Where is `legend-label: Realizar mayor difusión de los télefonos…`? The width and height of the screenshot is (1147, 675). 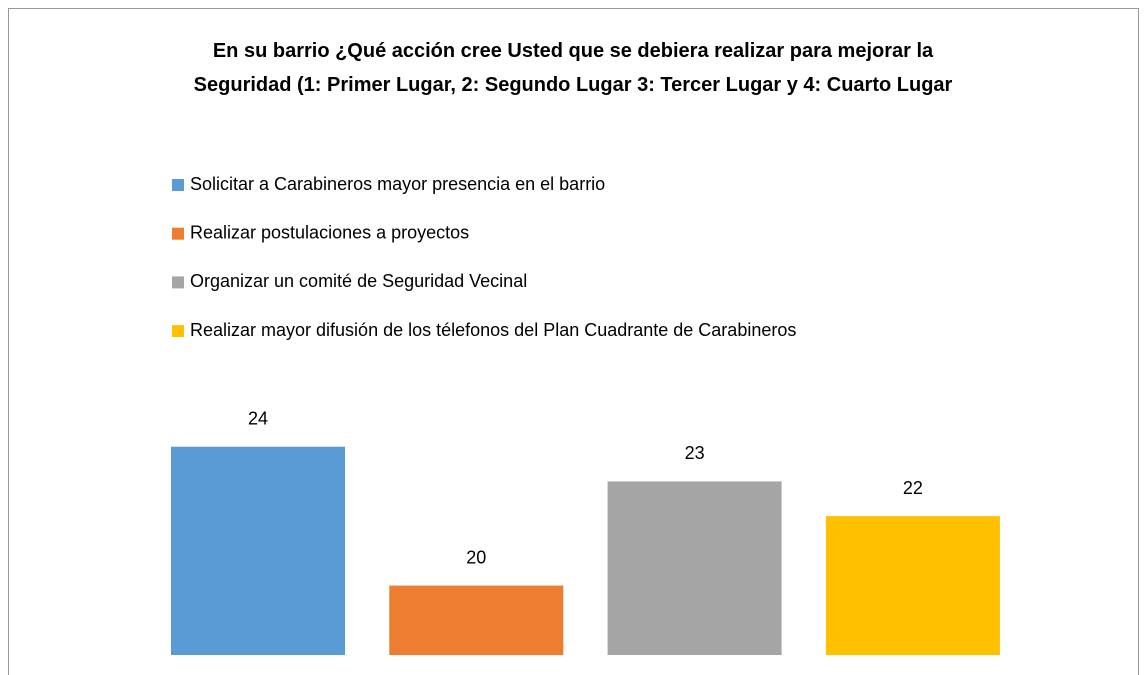 legend-label: Realizar mayor difusión de los télefonos… is located at coordinates (493, 330).